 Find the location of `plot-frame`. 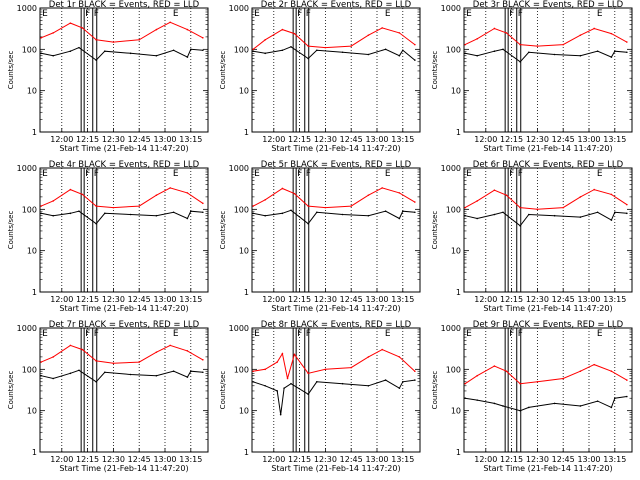

plot-frame is located at coordinates (548, 230).